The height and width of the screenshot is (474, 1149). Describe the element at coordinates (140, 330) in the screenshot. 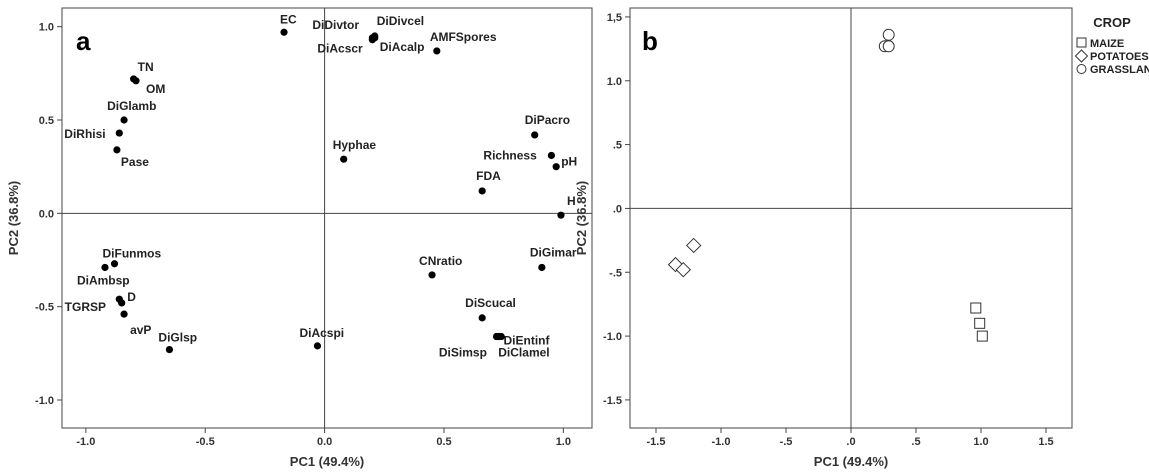

I see `point-label: avP` at that location.